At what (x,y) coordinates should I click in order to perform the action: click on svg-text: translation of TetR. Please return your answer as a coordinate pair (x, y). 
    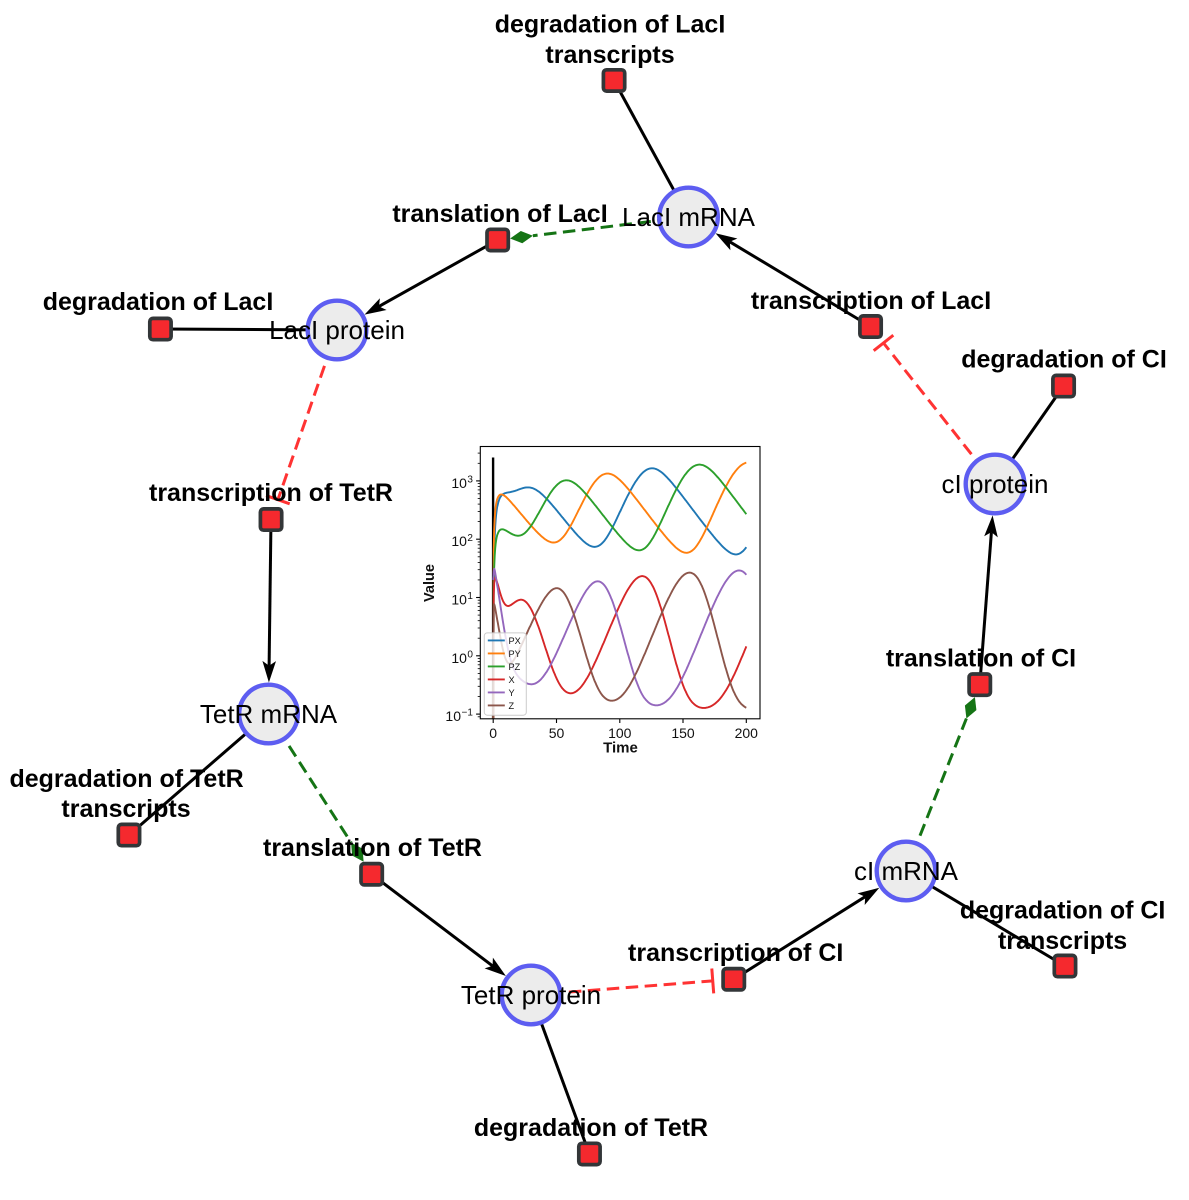
    Looking at the image, I should click on (372, 848).